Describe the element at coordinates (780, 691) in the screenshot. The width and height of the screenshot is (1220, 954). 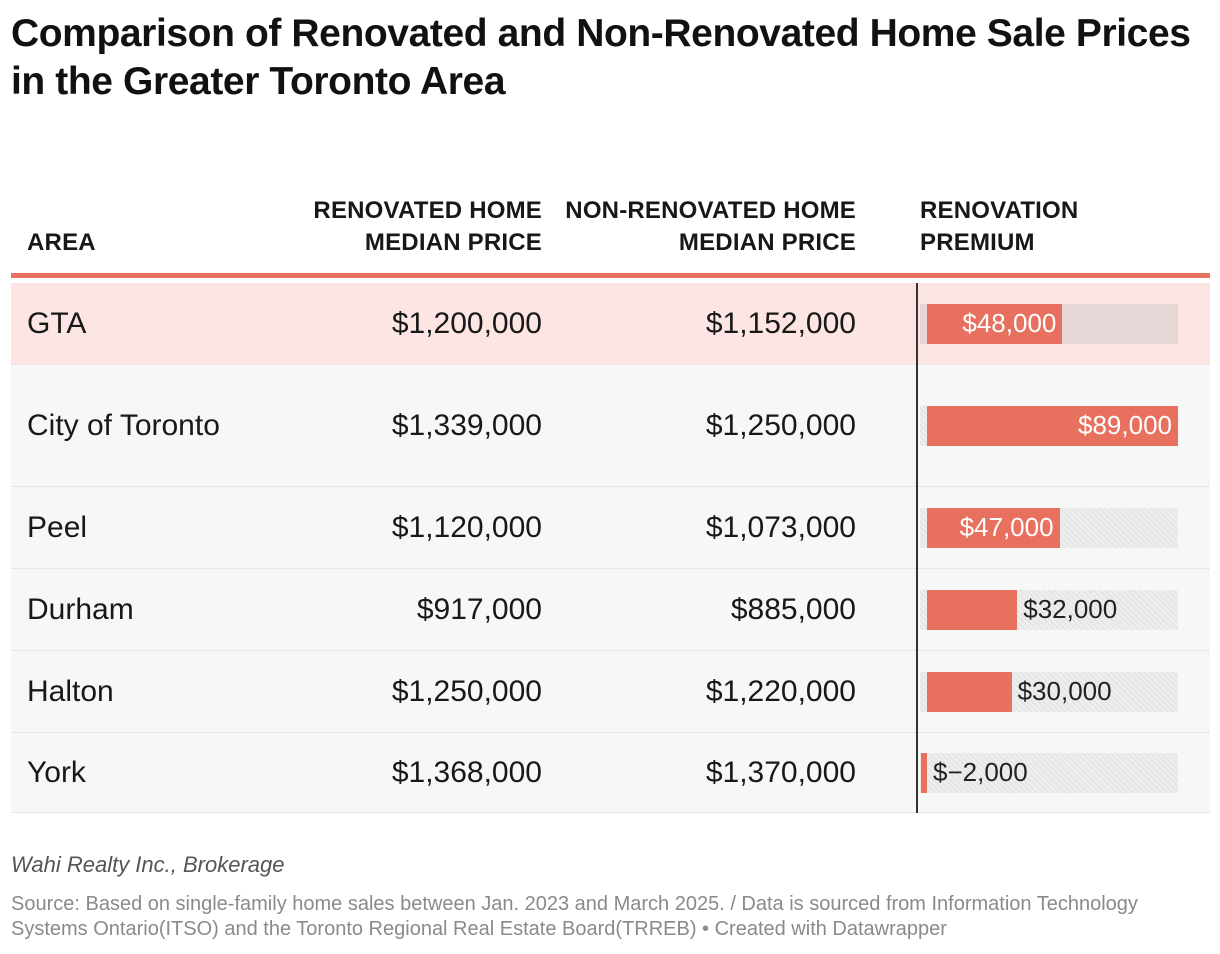
I see `cell-non-renovated-price: $1,220,000` at that location.